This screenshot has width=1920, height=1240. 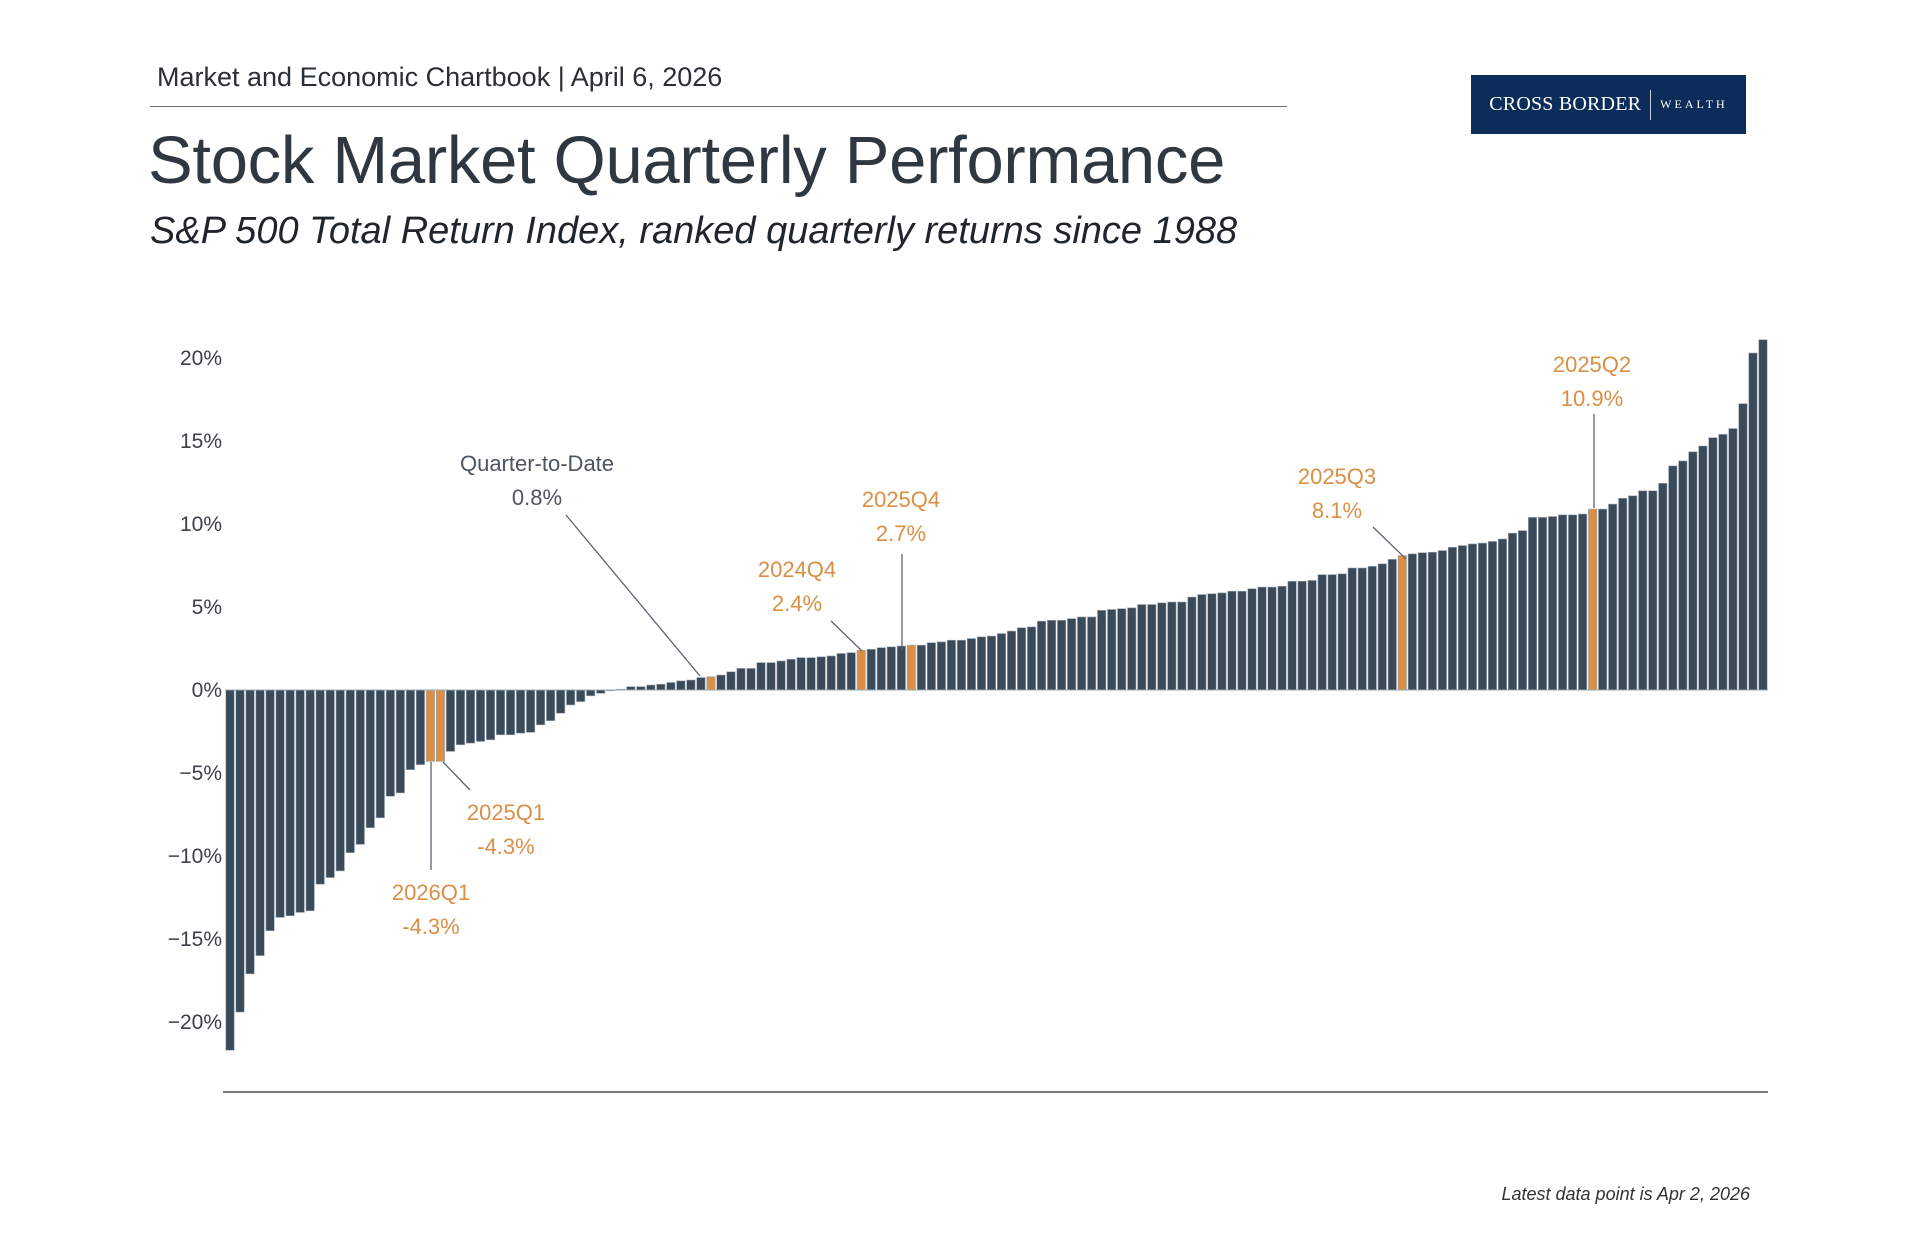 I want to click on annotation-value: 8.1%, so click(x=1337, y=510).